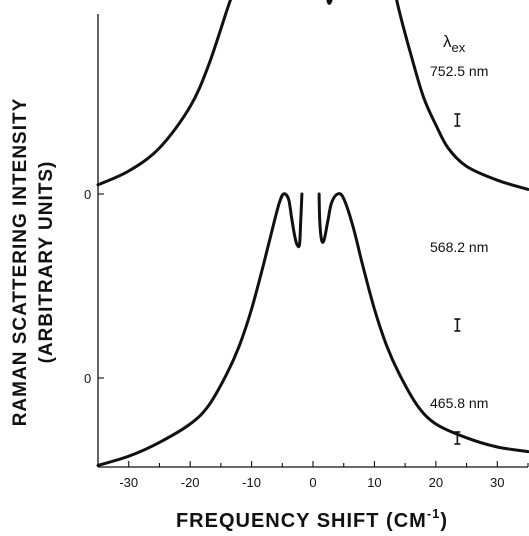  Describe the element at coordinates (190, 482) in the screenshot. I see `x-tick-label: -20` at that location.